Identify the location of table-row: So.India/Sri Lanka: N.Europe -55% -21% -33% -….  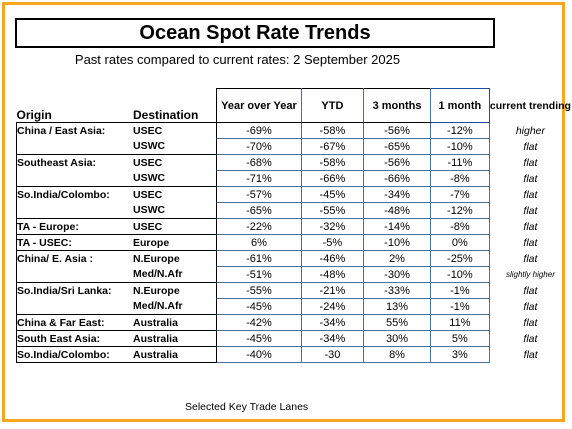
(293, 290).